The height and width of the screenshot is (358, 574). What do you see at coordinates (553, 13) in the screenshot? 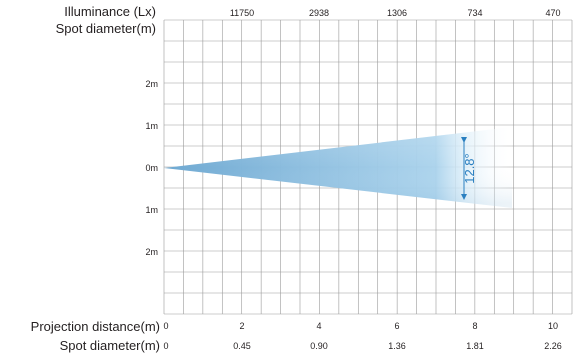
I see `illuminance-value: 470` at bounding box center [553, 13].